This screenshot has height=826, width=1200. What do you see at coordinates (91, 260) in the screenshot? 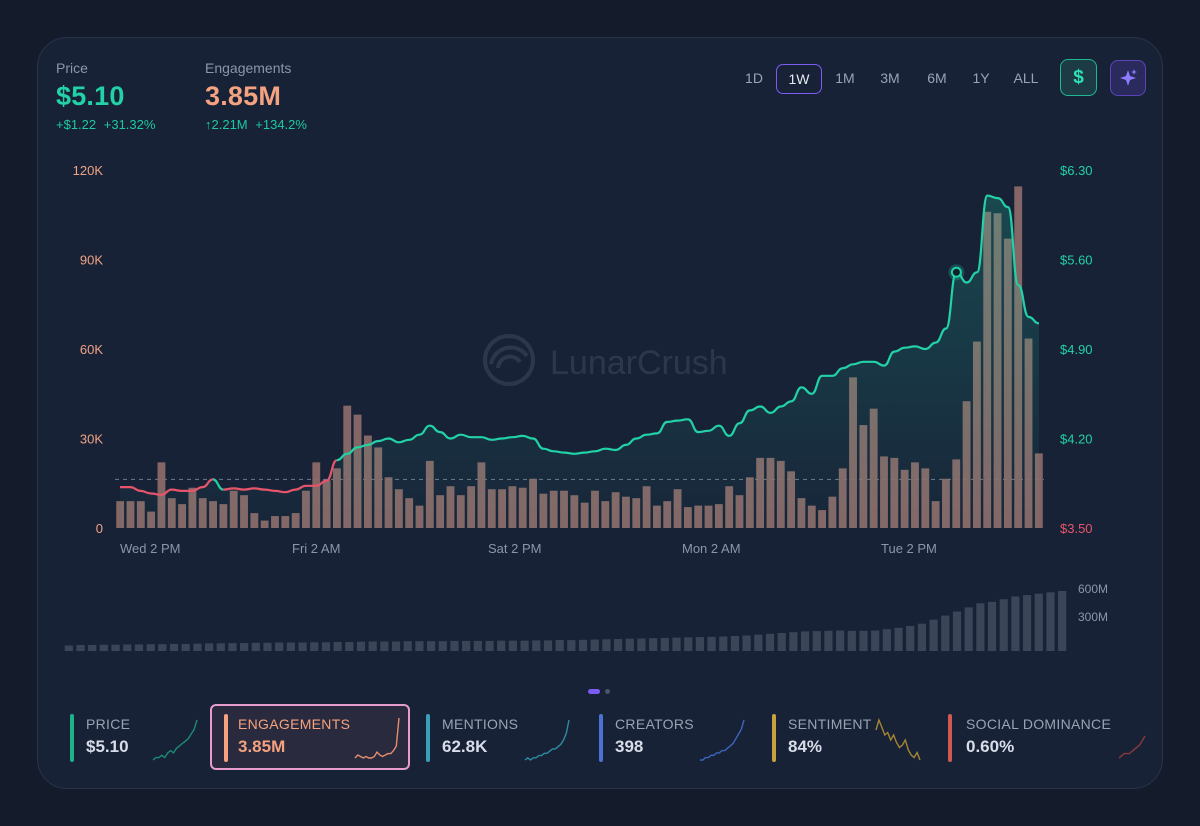
I see `y-left-tick: 90K` at bounding box center [91, 260].